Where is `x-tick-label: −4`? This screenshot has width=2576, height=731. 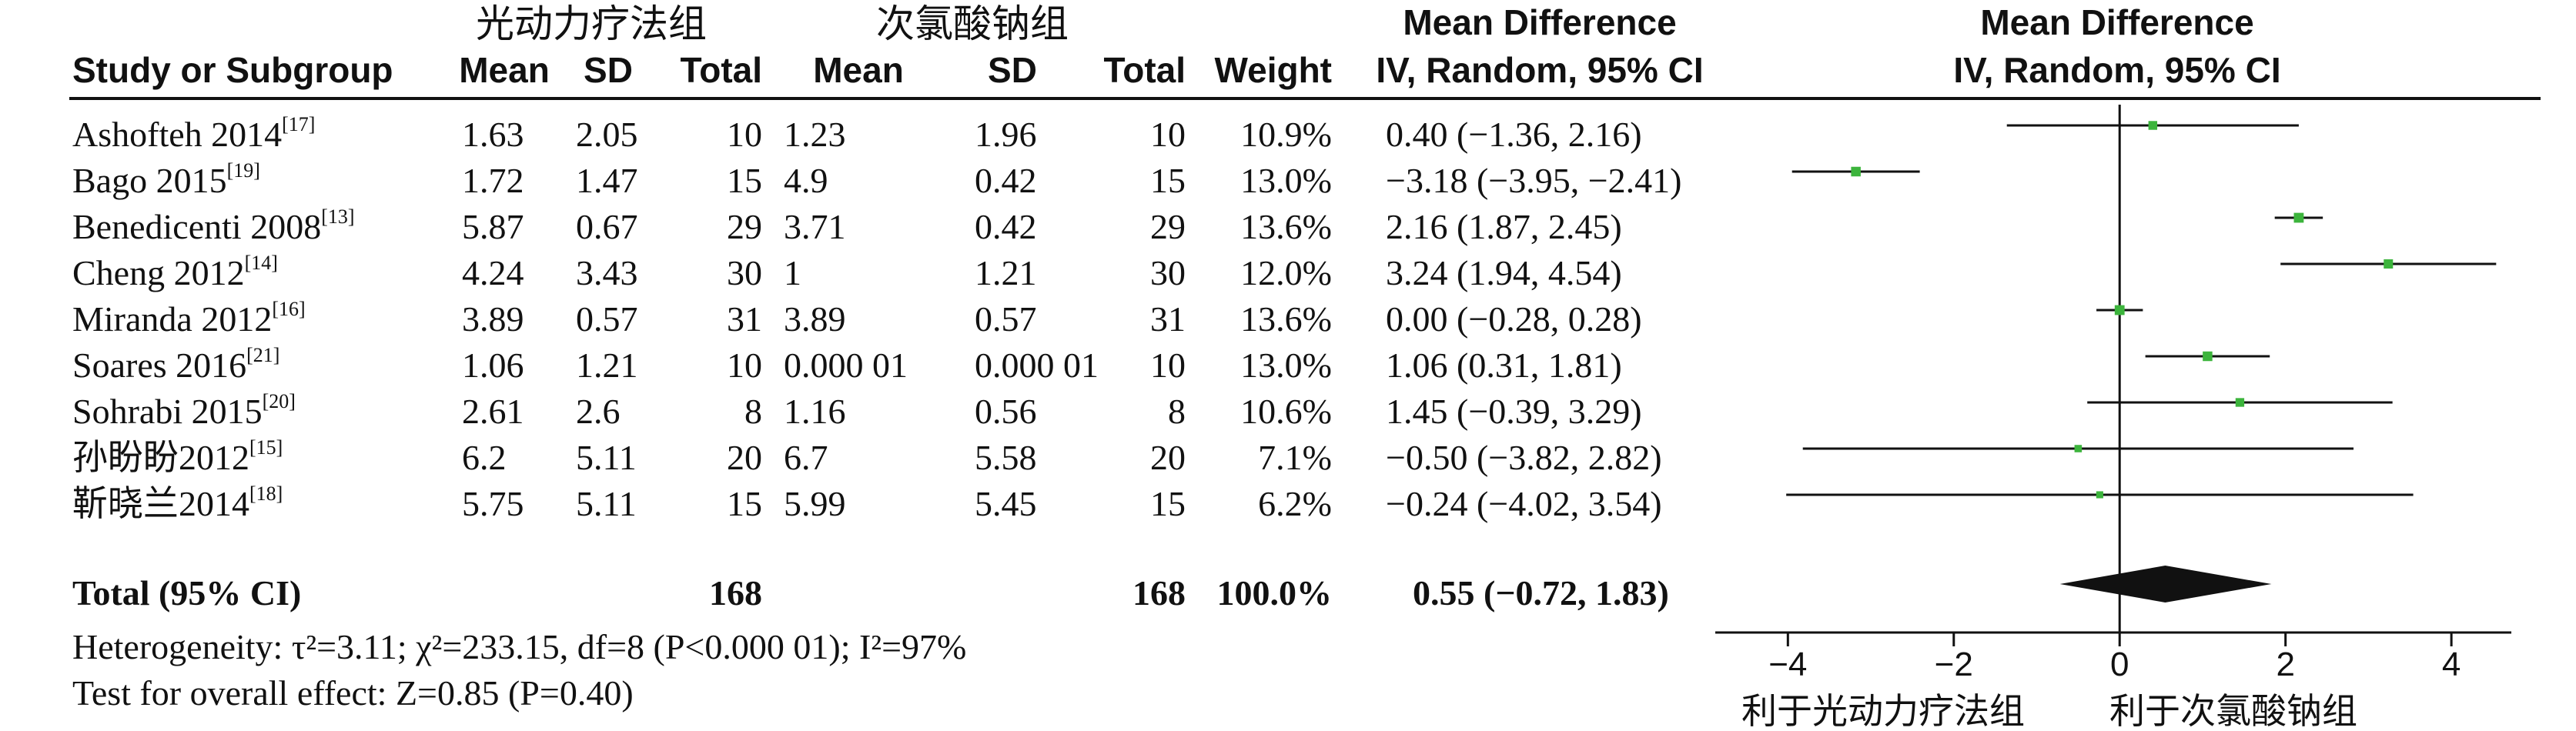
x-tick-label: −4 is located at coordinates (1788, 664).